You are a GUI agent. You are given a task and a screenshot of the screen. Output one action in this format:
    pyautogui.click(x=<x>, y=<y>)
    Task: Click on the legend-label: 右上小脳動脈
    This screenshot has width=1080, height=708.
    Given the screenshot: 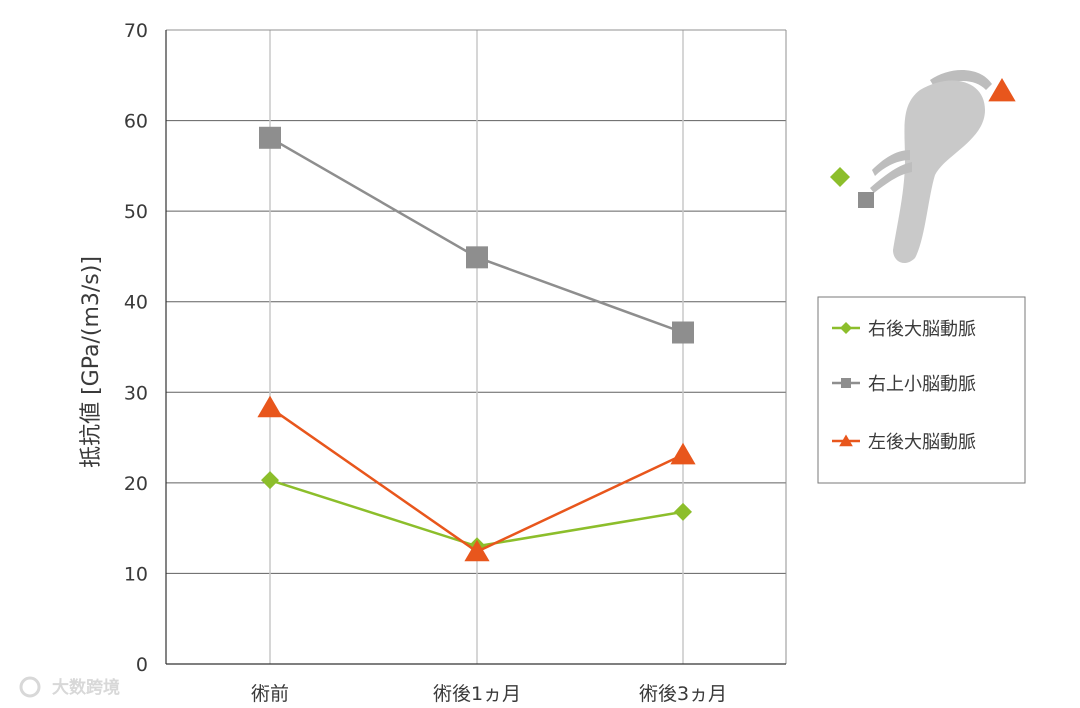 What is the action you would take?
    pyautogui.click(x=922, y=384)
    